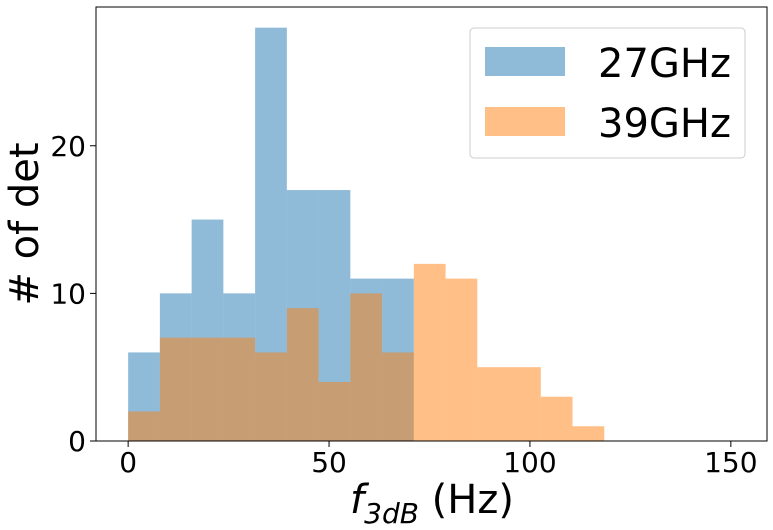  I want to click on y-tick-label: 20, so click(68, 146).